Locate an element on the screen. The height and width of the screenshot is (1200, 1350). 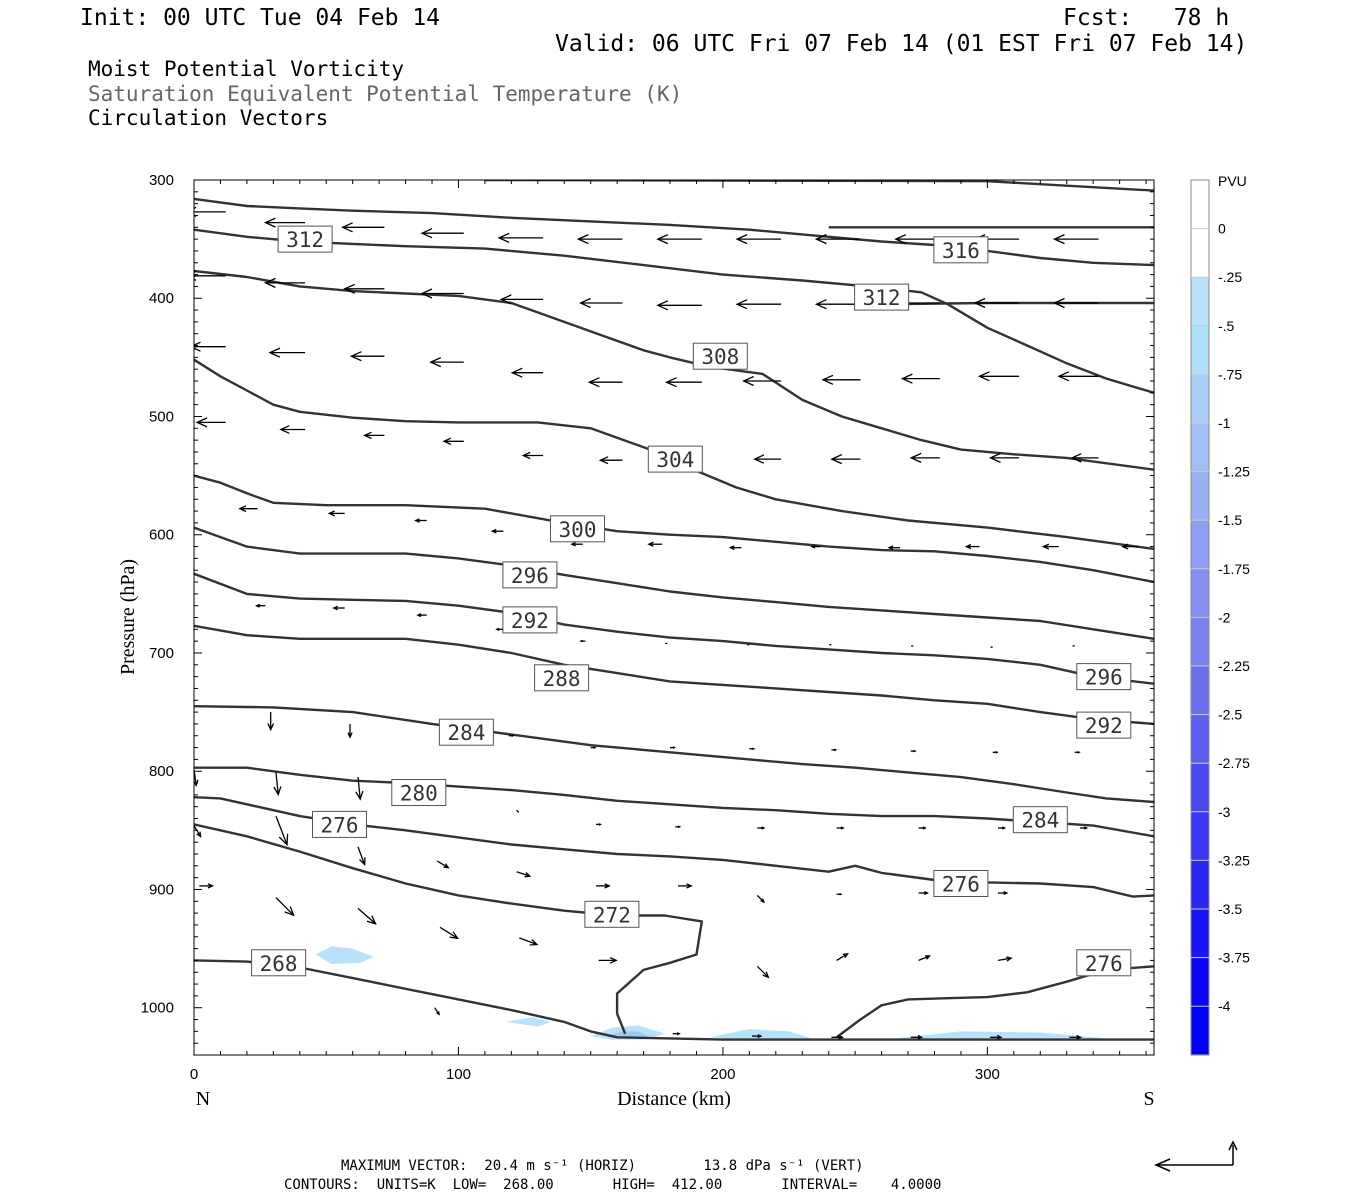
colorbar-label: -3 is located at coordinates (1224, 812).